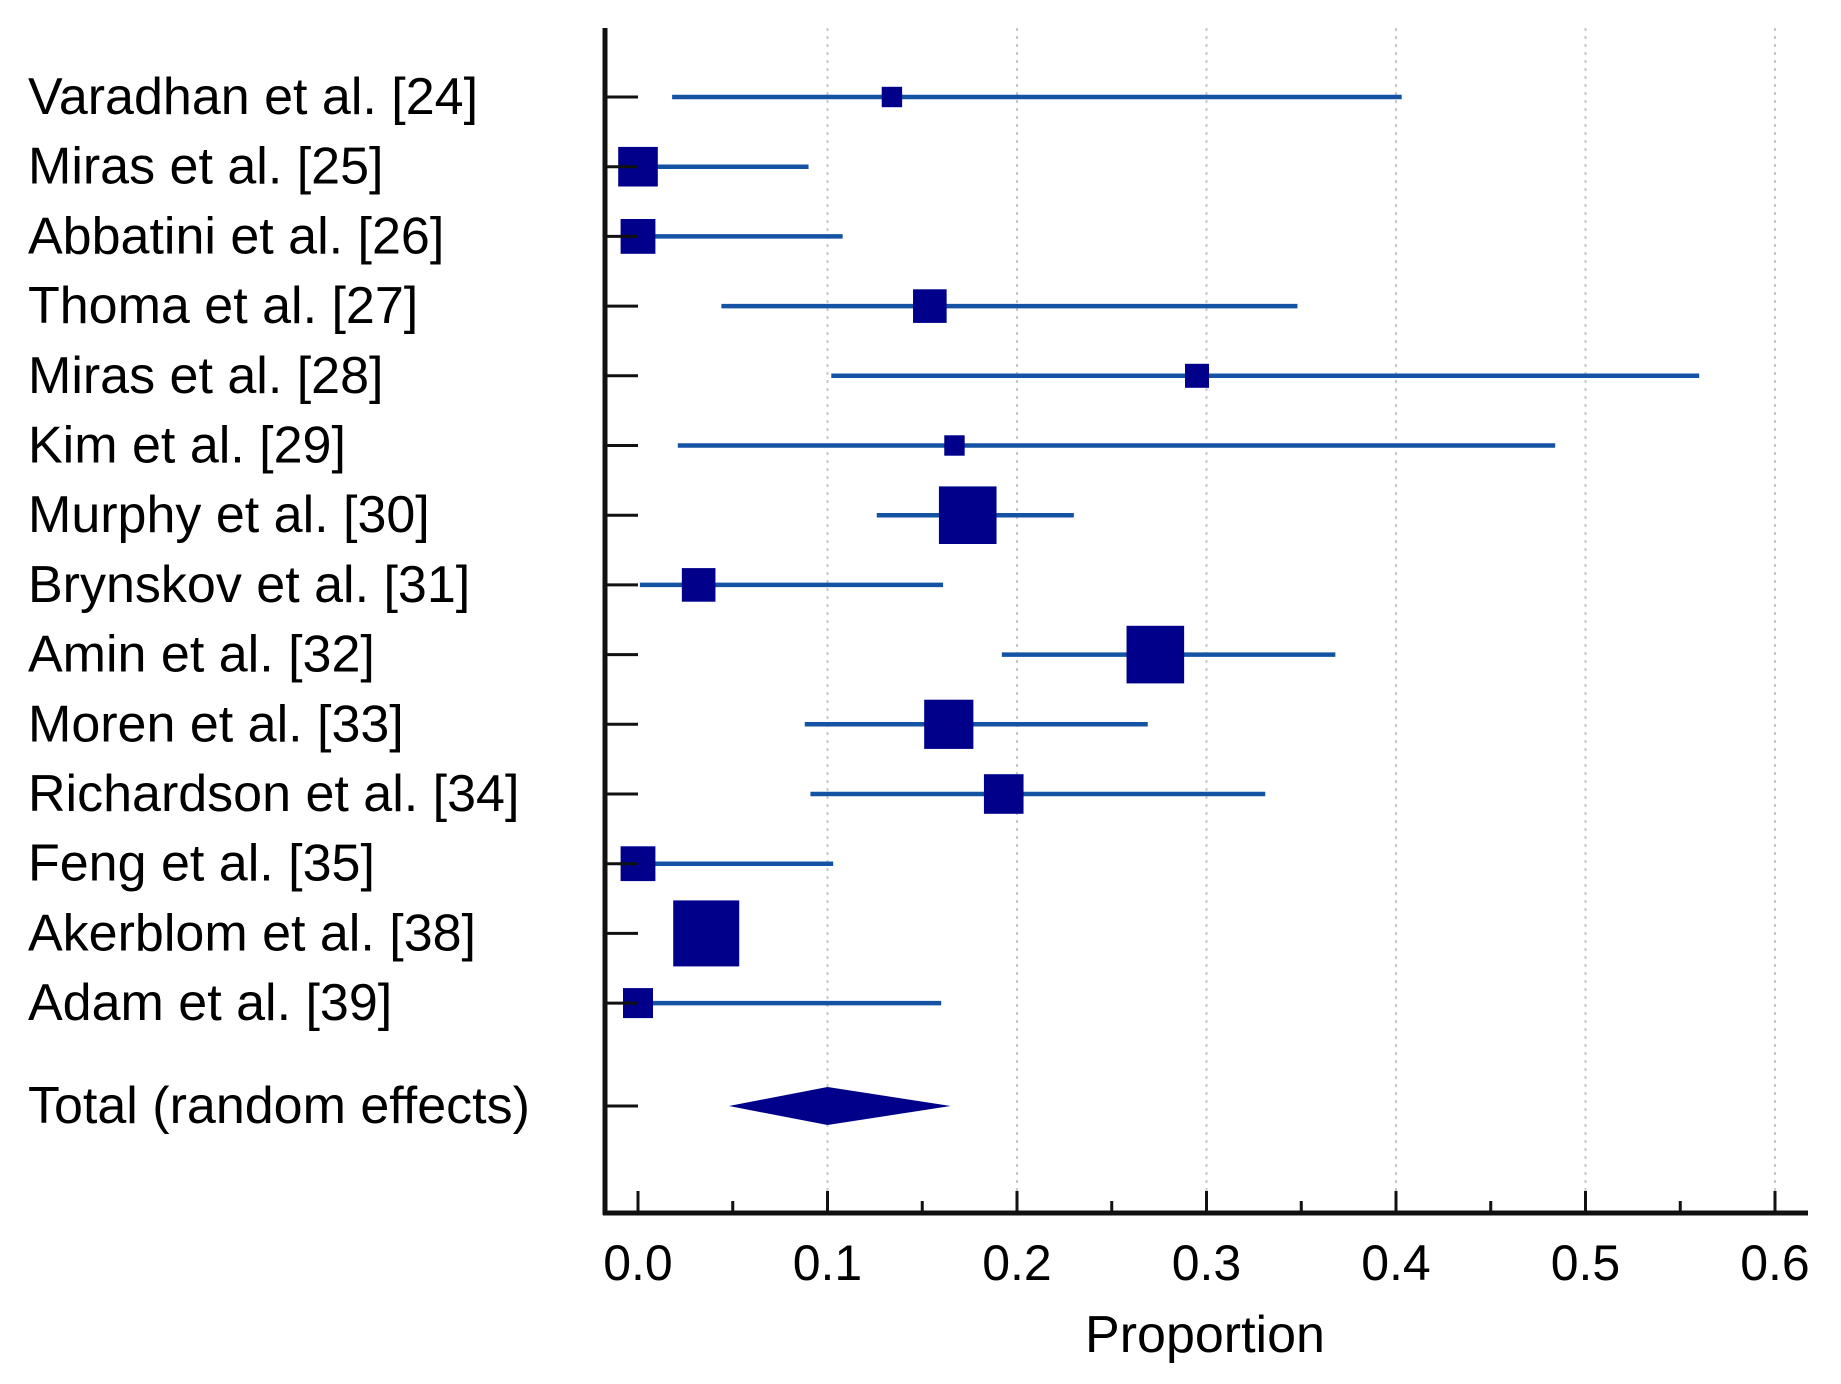  What do you see at coordinates (1205, 1335) in the screenshot?
I see `x-axis-title: Proportion` at bounding box center [1205, 1335].